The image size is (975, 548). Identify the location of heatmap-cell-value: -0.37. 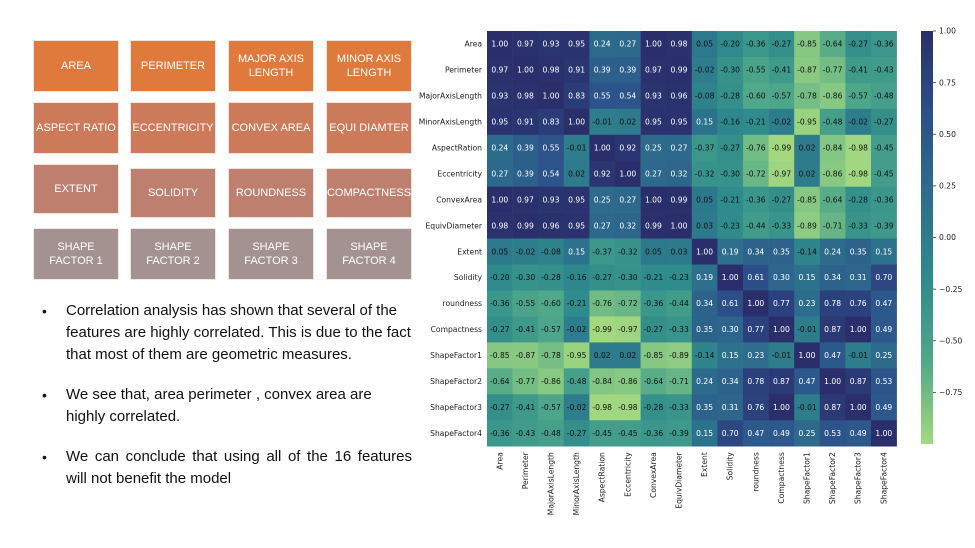
(602, 251).